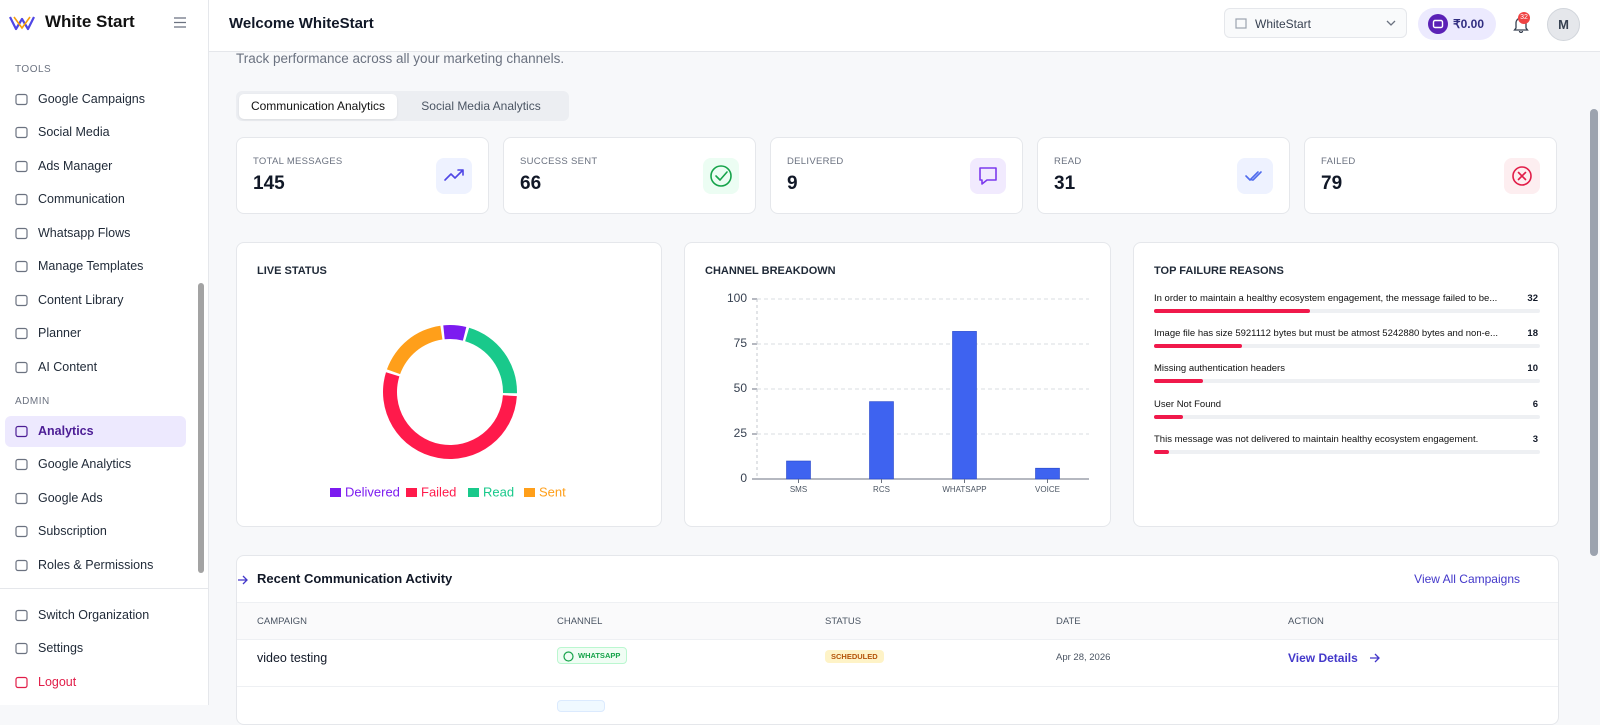 The width and height of the screenshot is (1600, 725). What do you see at coordinates (1594, 332) in the screenshot?
I see `page-scrollbar` at bounding box center [1594, 332].